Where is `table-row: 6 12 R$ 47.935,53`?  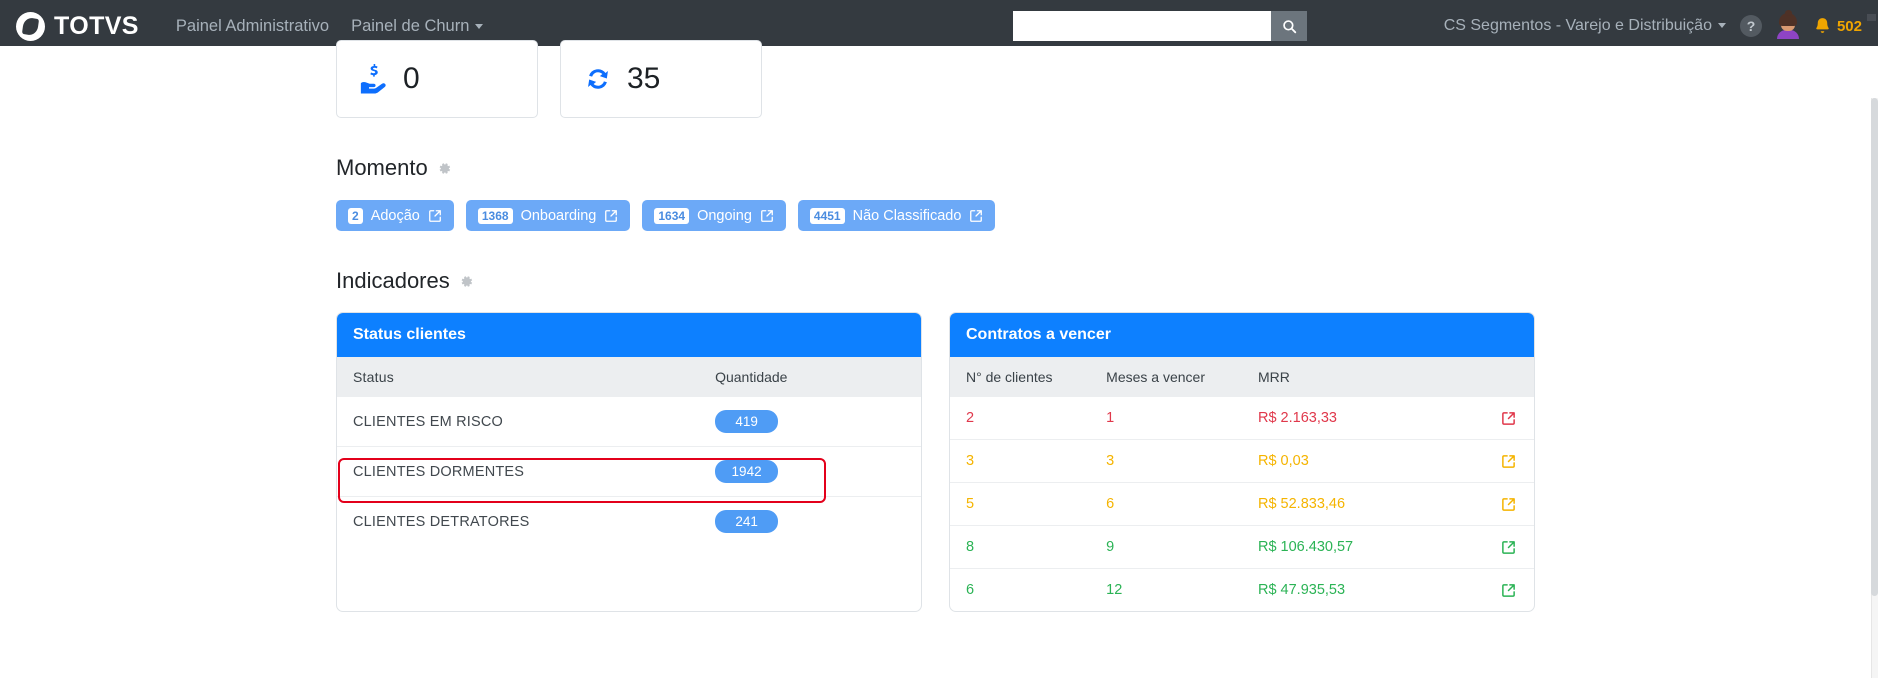 table-row: 6 12 R$ 47.935,53 is located at coordinates (1242, 589).